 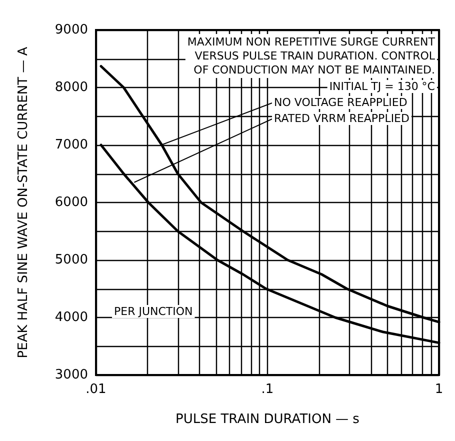 What do you see at coordinates (342, 118) in the screenshot?
I see `annotation: RATED VRRM REAPPLIED` at bounding box center [342, 118].